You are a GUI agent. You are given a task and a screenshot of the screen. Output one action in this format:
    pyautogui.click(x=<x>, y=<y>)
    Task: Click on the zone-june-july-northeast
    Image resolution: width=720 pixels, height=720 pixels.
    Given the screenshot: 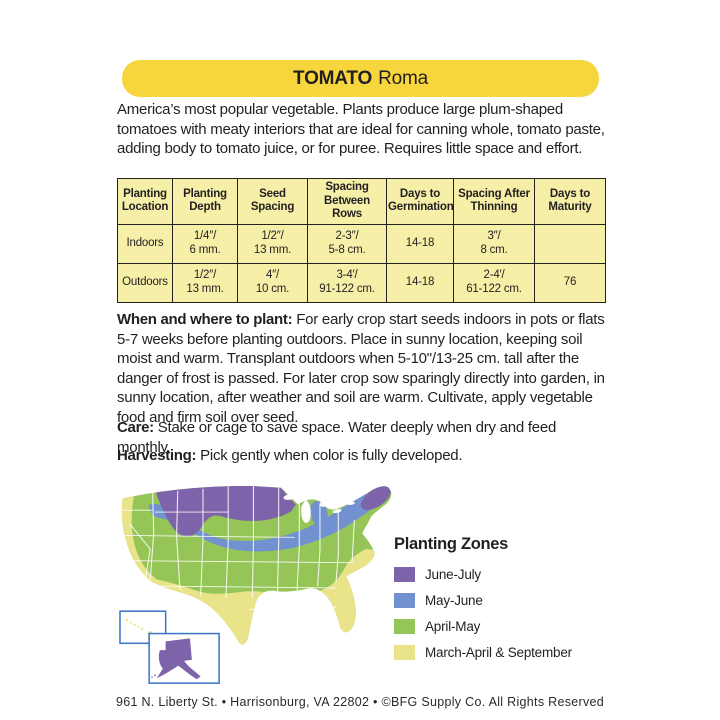 What is the action you would take?
    pyautogui.click(x=376, y=497)
    